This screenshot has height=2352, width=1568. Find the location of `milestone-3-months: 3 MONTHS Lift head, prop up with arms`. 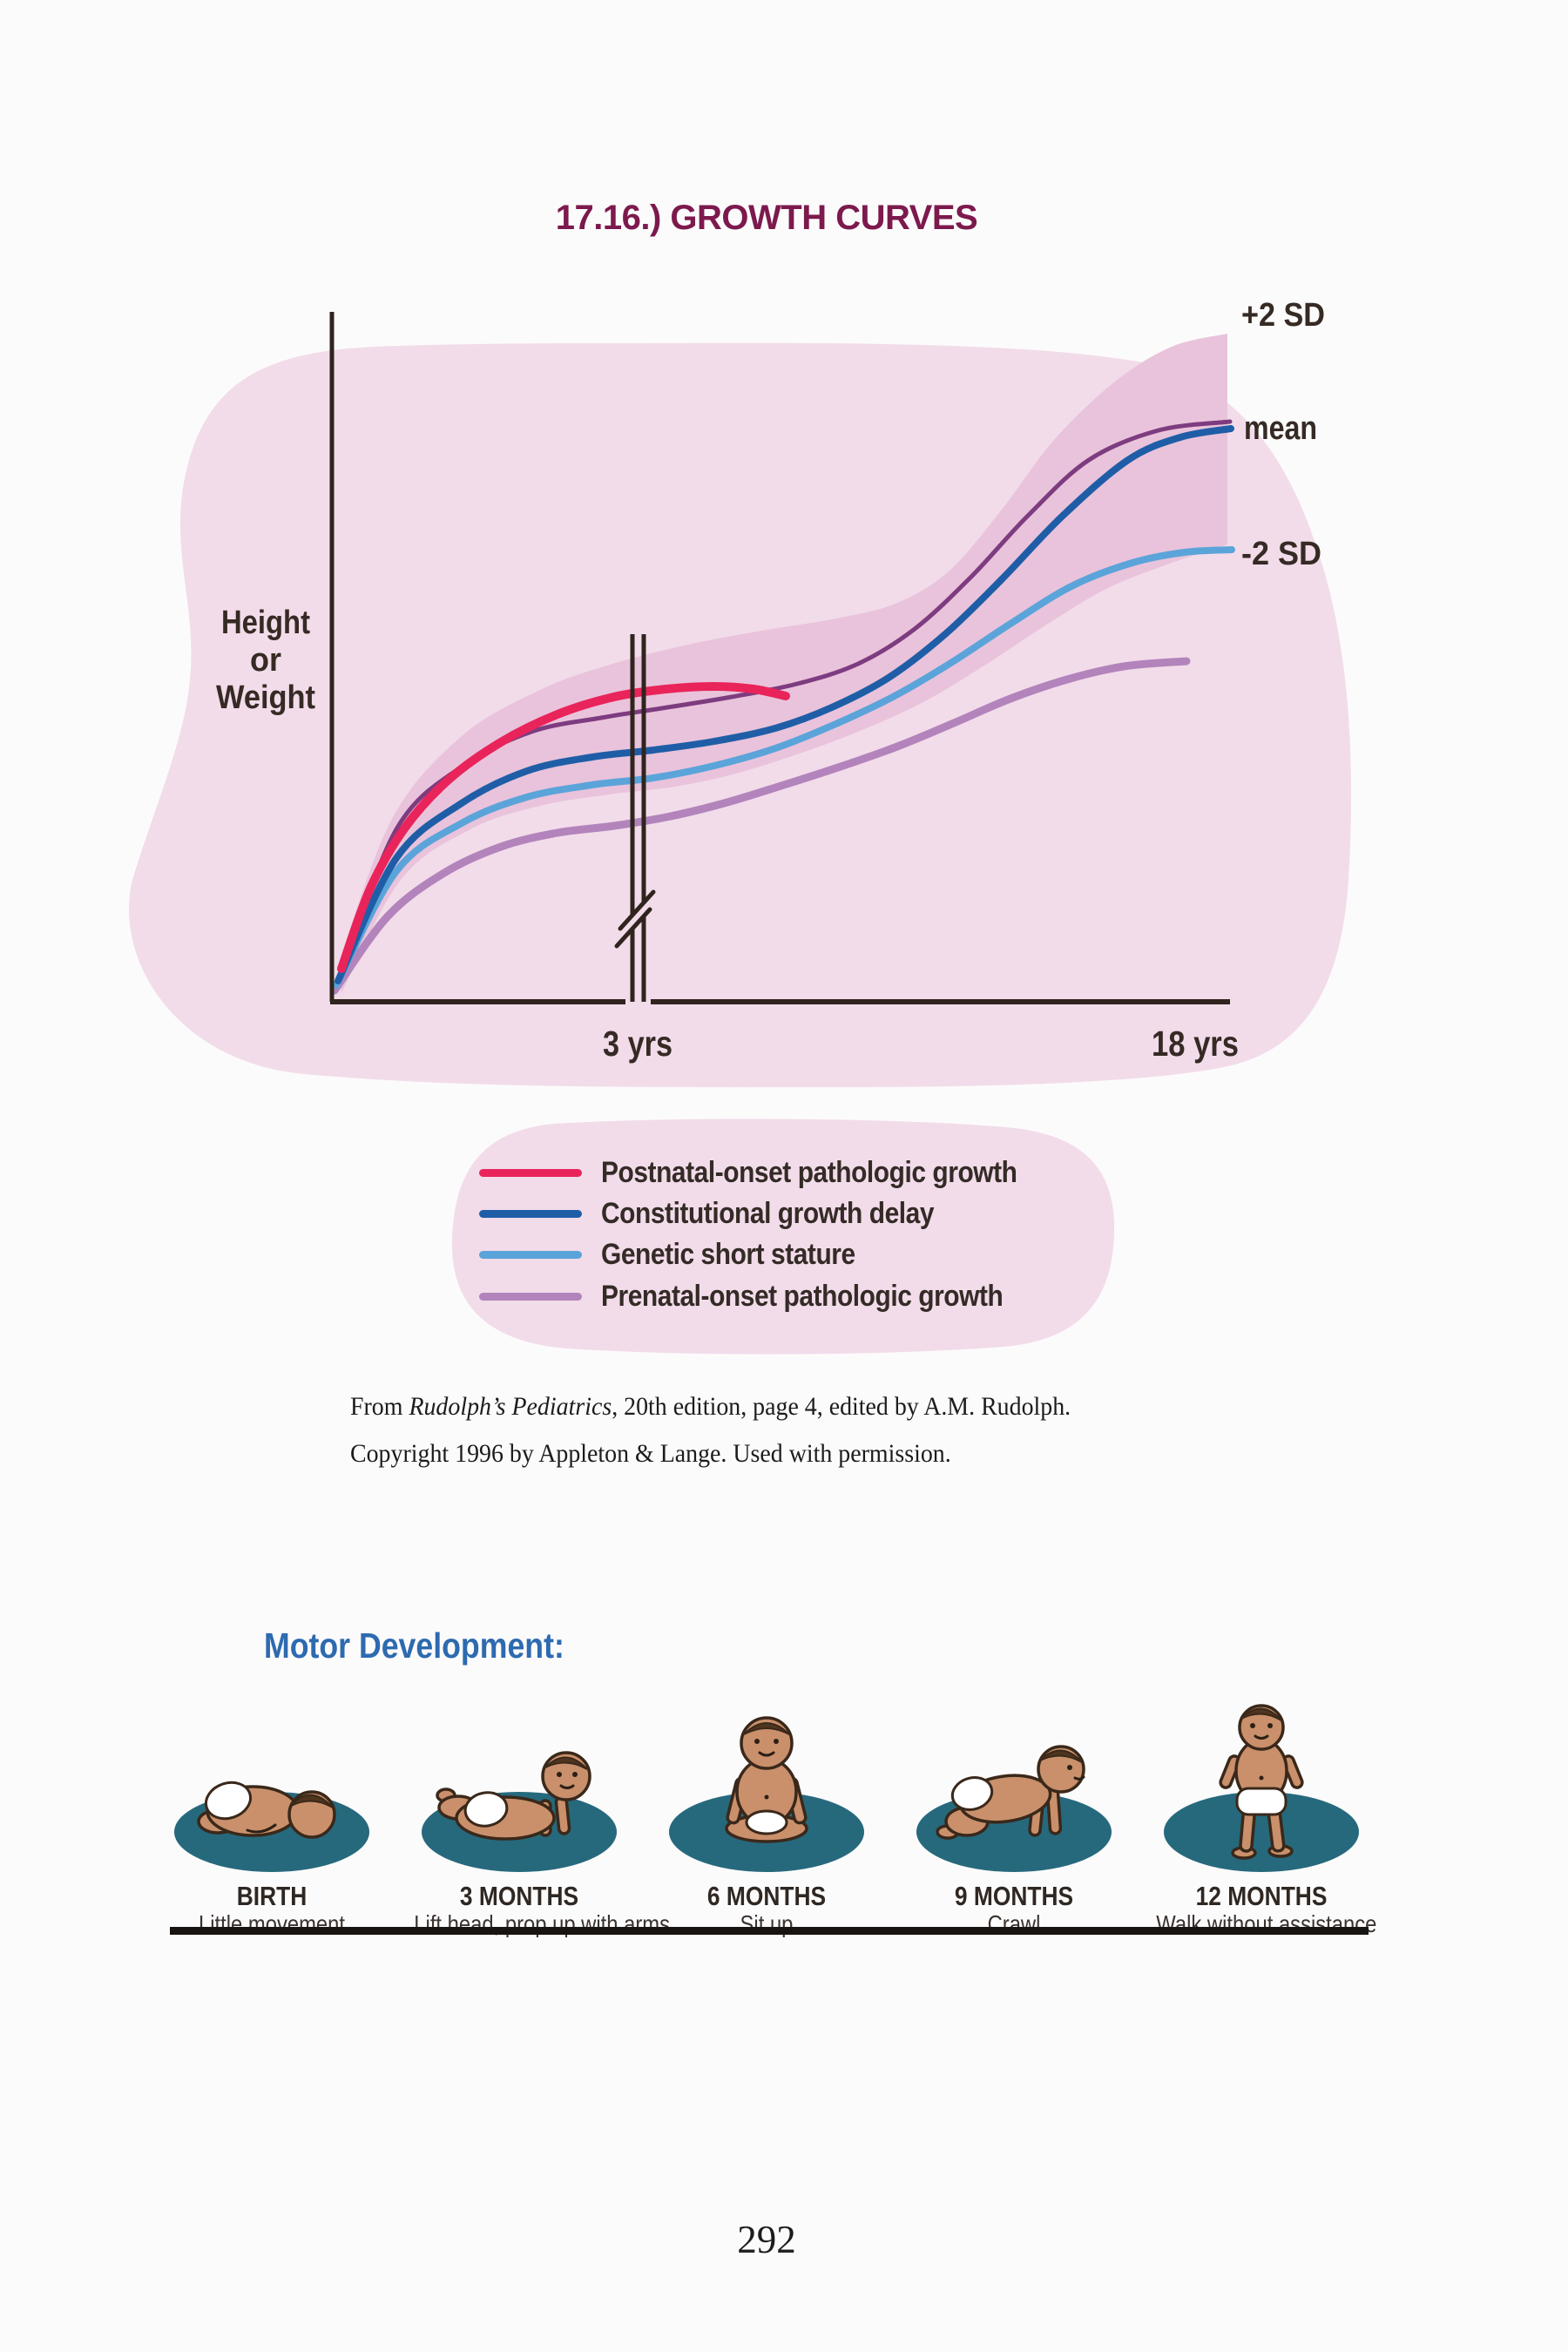

milestone-3-months: 3 MONTHS Lift head, prop up with arms is located at coordinates (532, 1816).